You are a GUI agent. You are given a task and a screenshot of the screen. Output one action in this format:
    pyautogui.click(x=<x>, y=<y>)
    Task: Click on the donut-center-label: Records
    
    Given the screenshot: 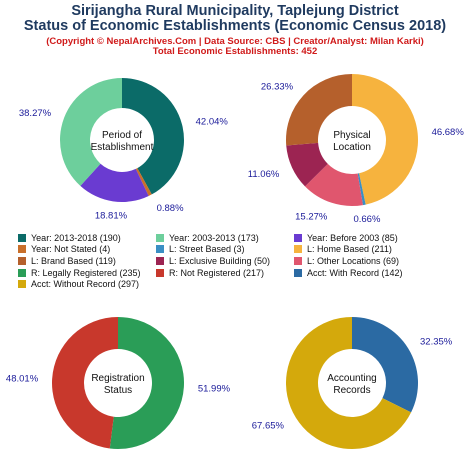 What is the action you would take?
    pyautogui.click(x=351, y=390)
    